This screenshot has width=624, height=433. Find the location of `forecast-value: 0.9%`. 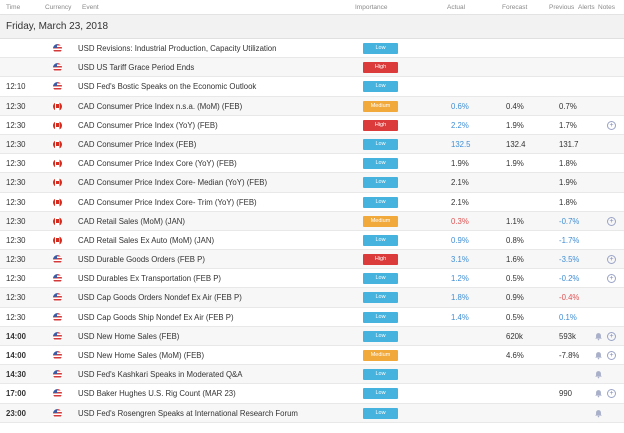

forecast-value: 0.9% is located at coordinates (515, 298).